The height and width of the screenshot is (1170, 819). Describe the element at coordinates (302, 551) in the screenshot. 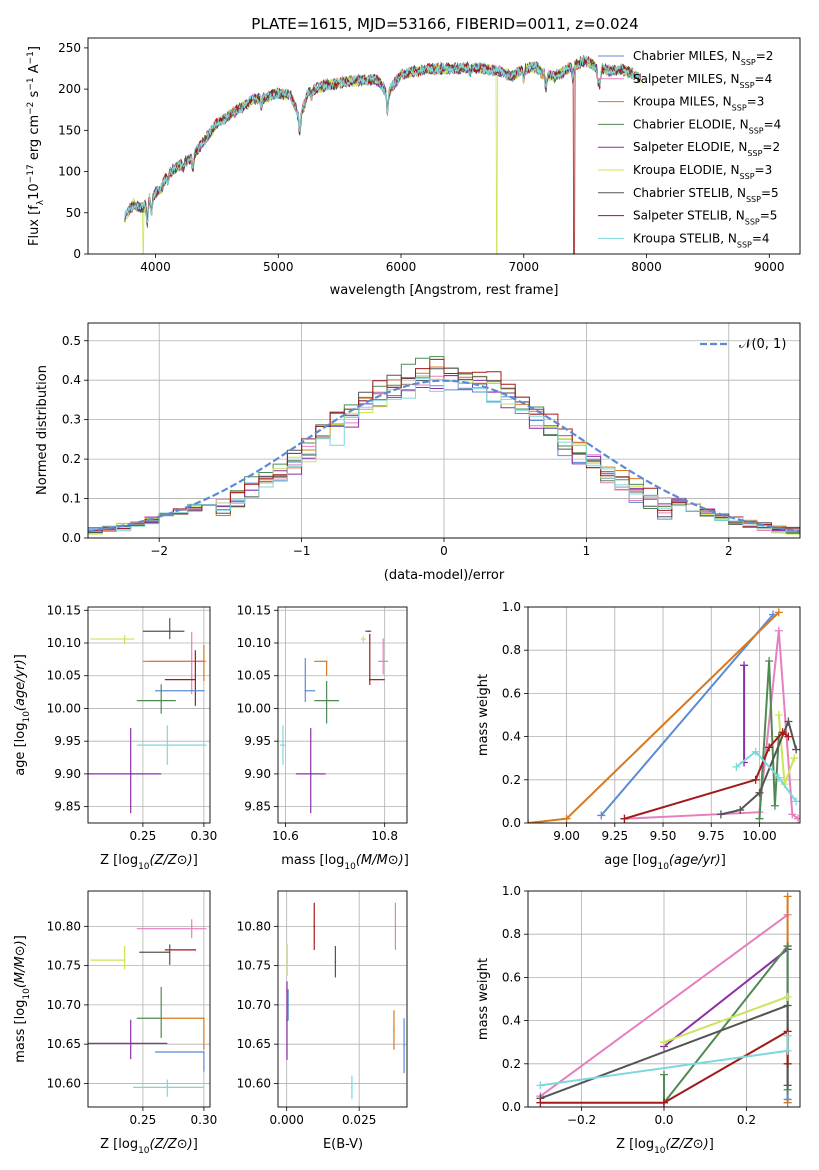

I see `x-tick-label: −1` at that location.